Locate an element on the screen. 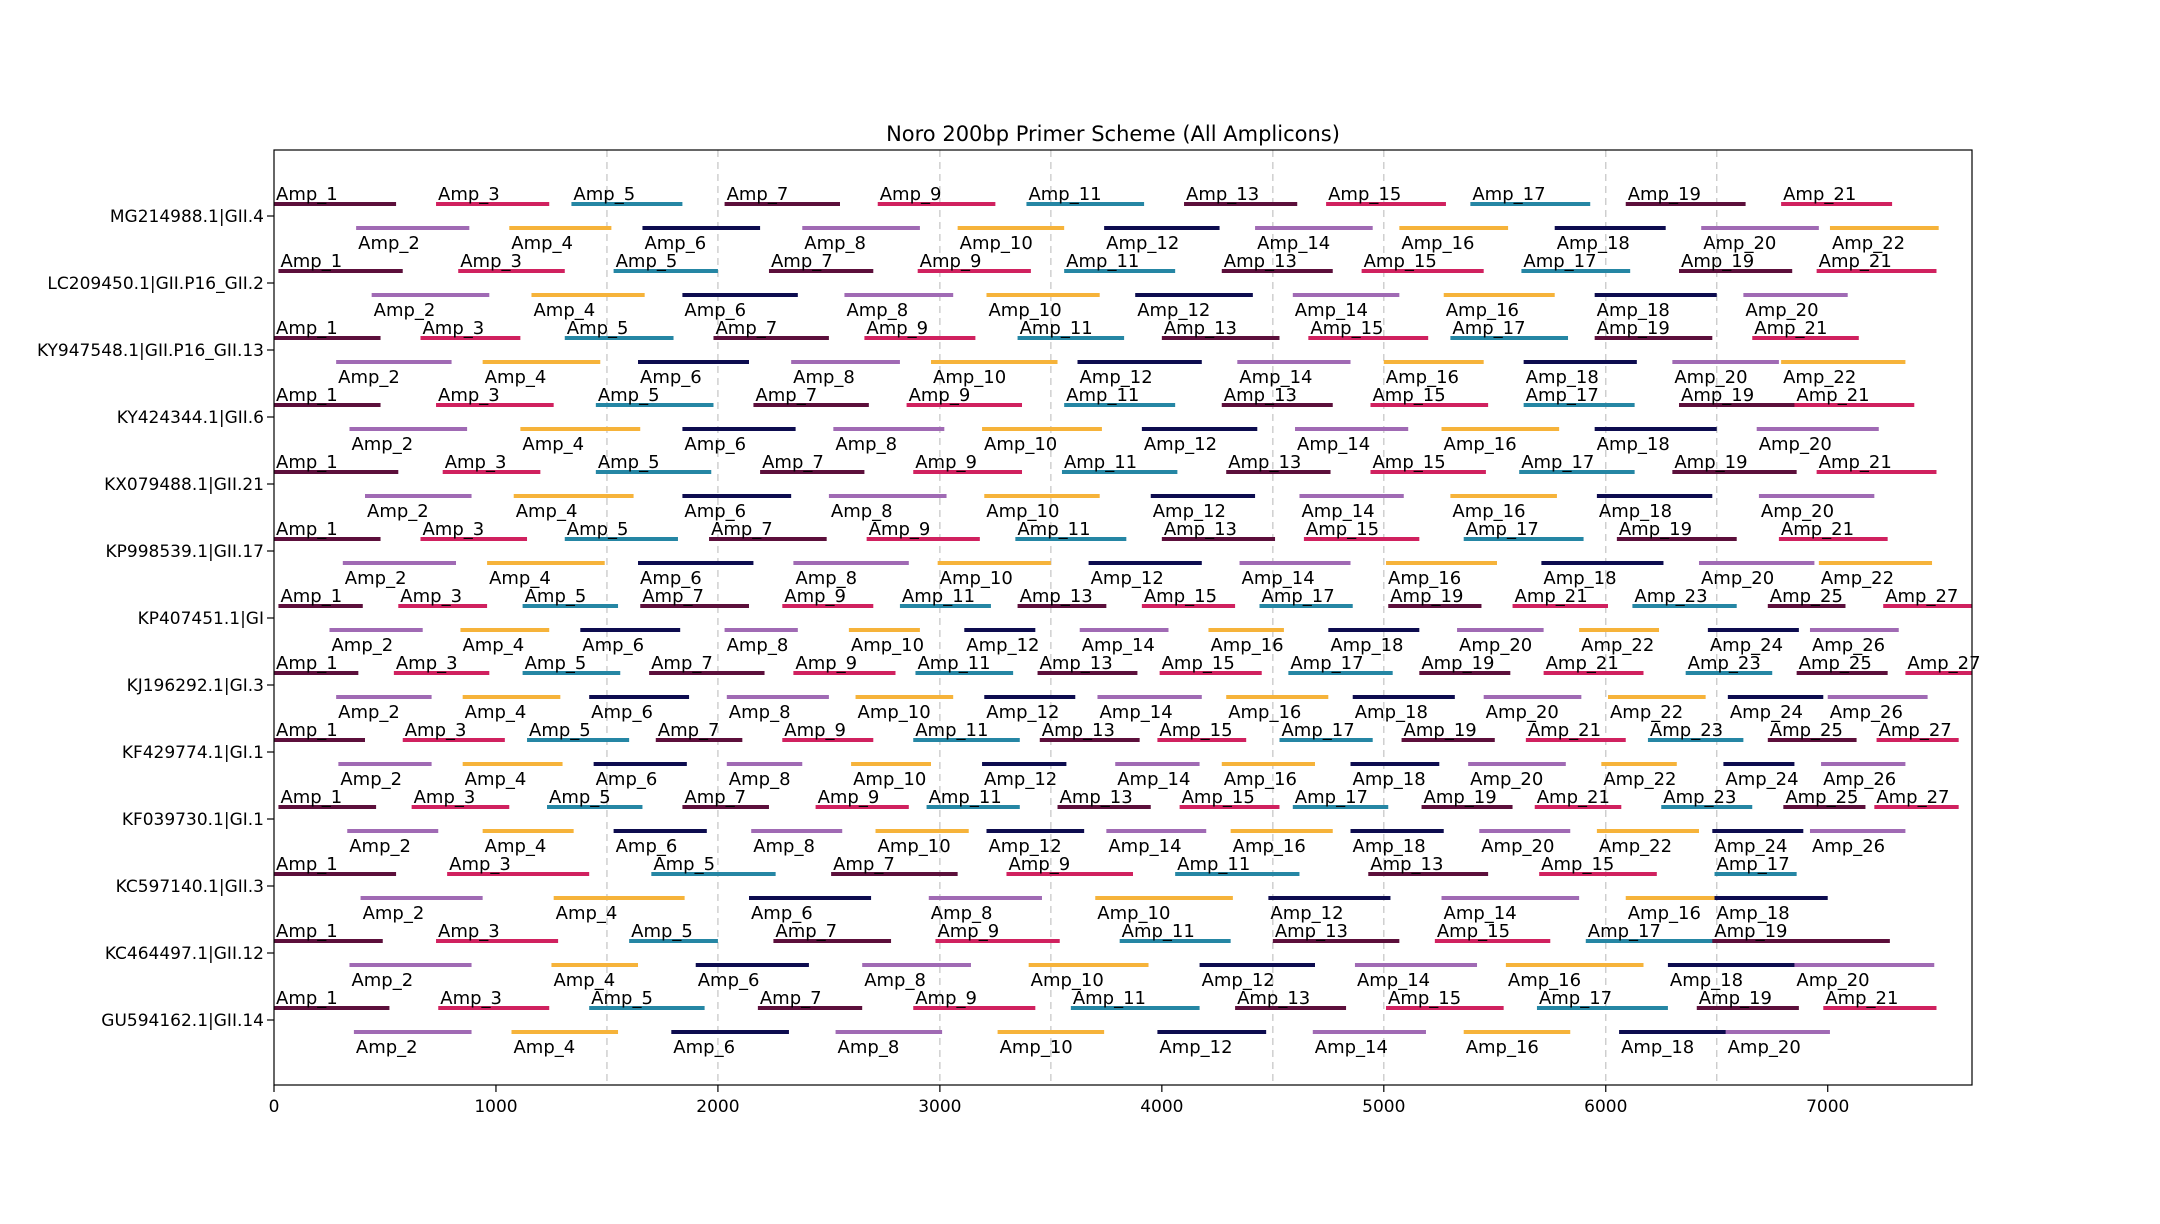  y-tick-label: KX079488.1|GII.21 is located at coordinates (184, 485).